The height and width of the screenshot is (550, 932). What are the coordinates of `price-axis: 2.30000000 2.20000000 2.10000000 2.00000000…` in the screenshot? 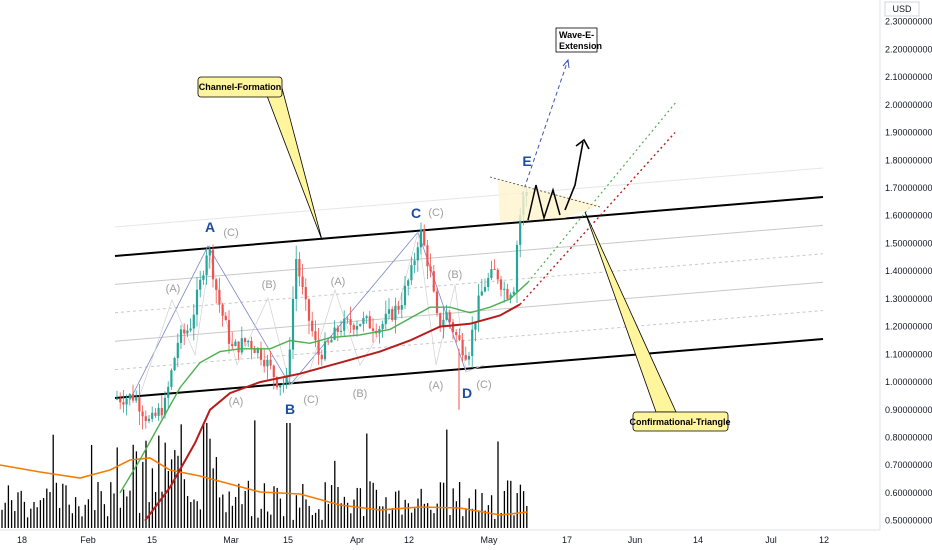 It's located at (908, 271).